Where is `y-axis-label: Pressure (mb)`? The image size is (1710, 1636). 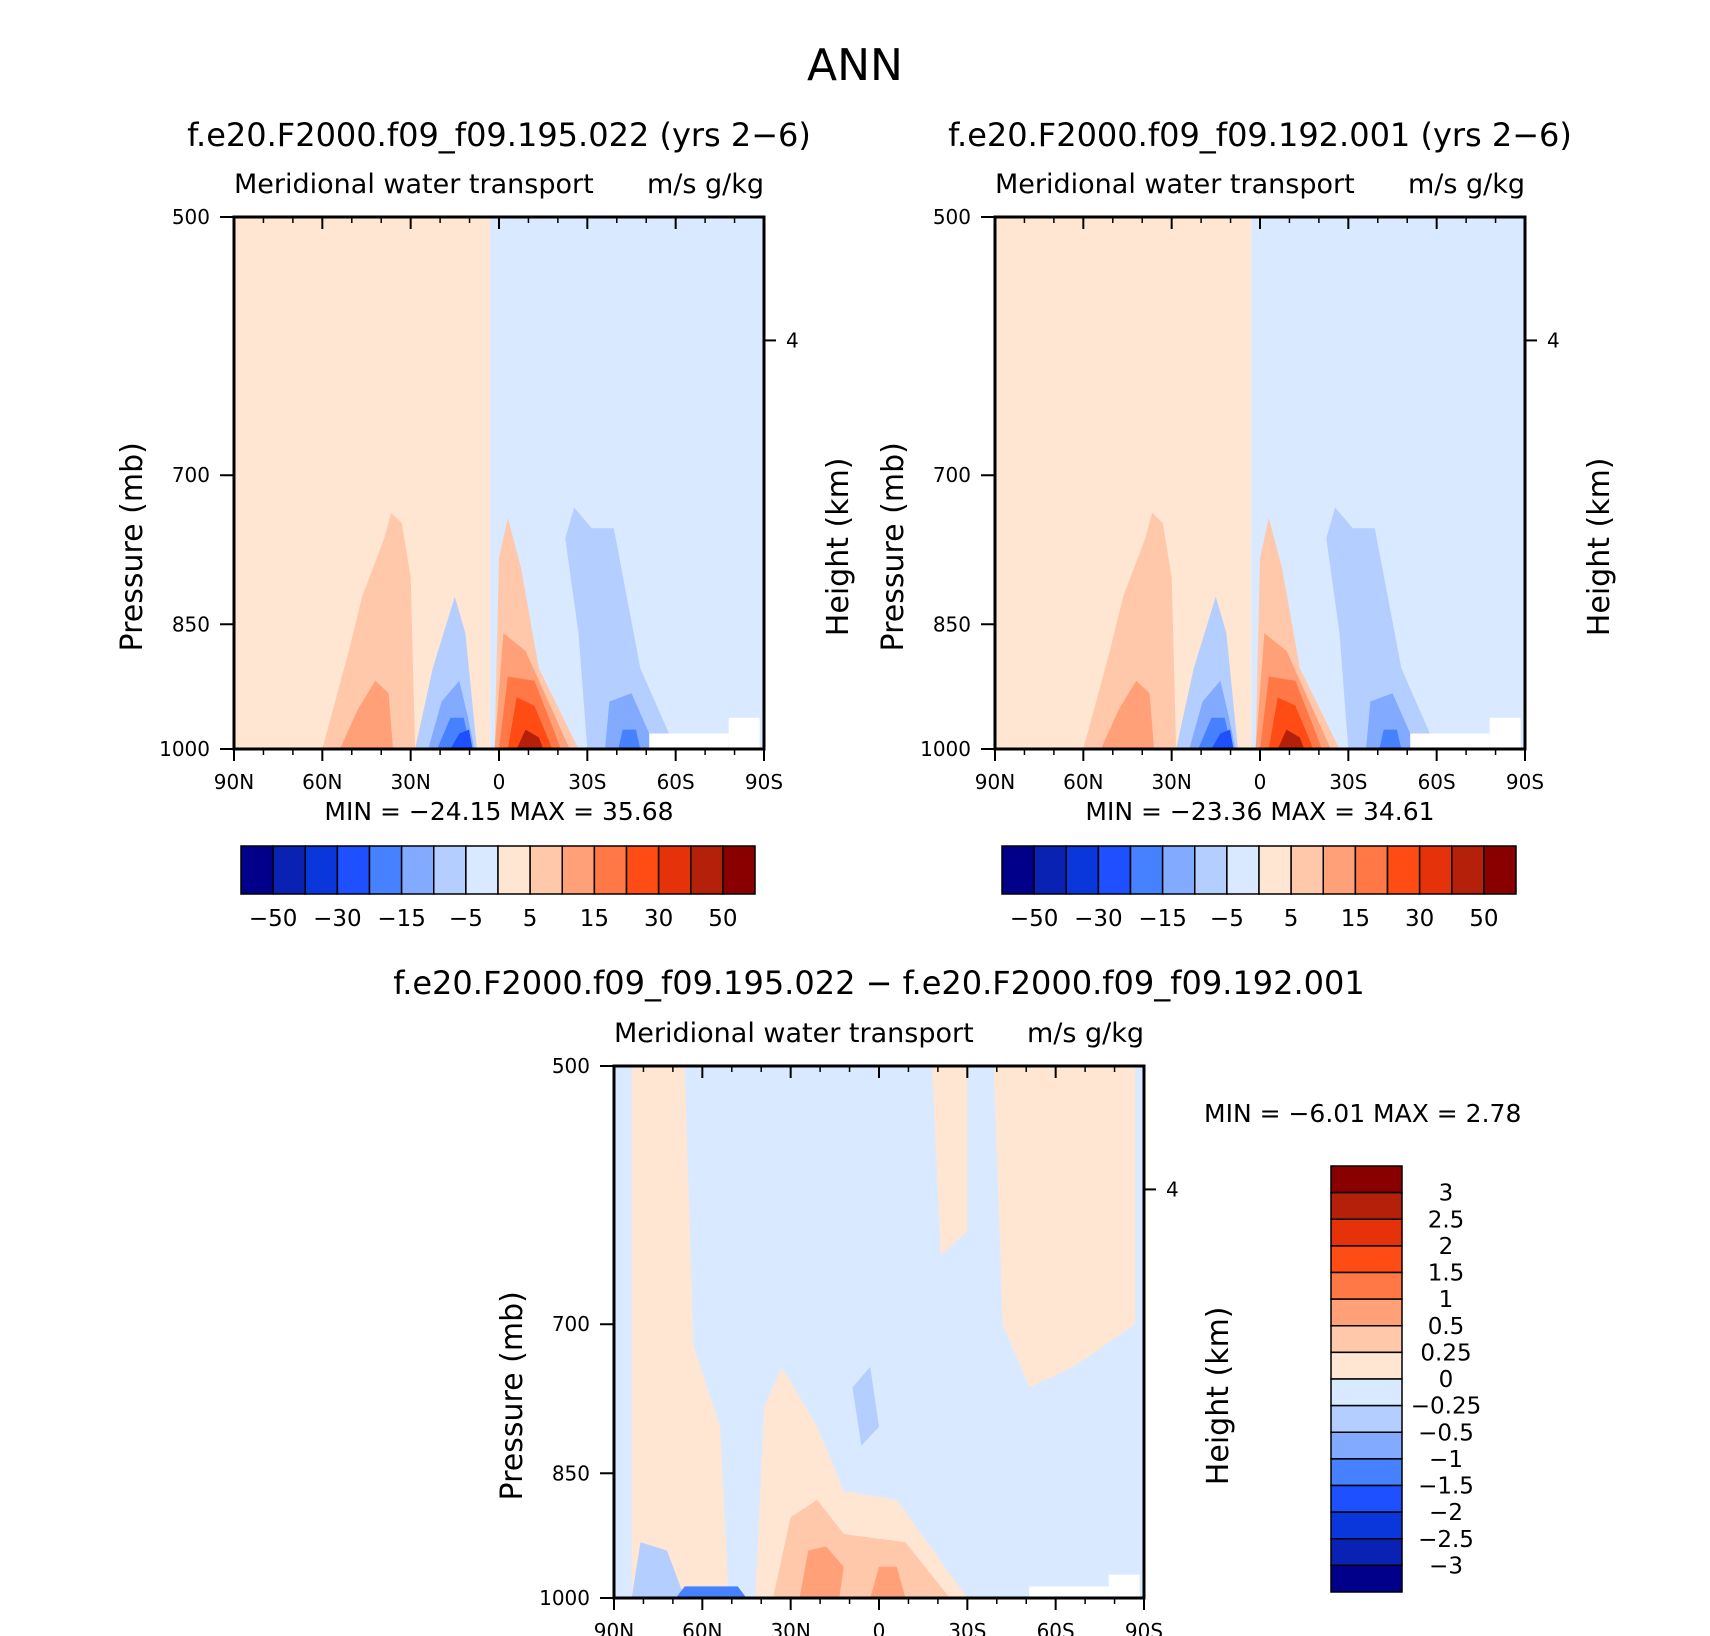 y-axis-label: Pressure (mb) is located at coordinates (132, 546).